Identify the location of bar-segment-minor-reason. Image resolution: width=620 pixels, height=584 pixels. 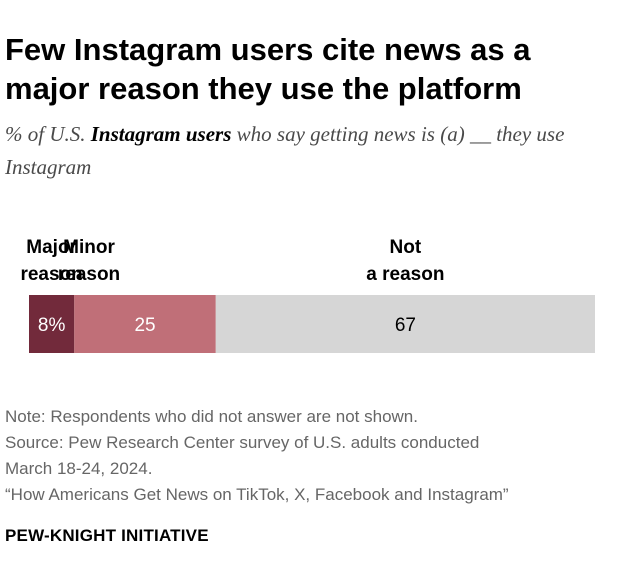
(145, 324).